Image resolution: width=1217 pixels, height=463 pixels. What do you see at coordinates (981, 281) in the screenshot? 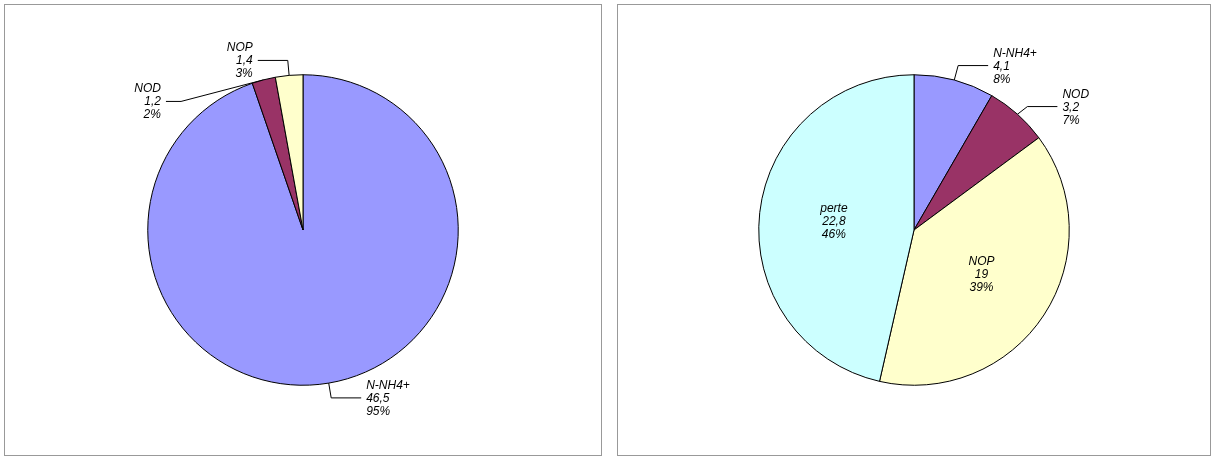
I see `data-label: 19 39%` at bounding box center [981, 281].